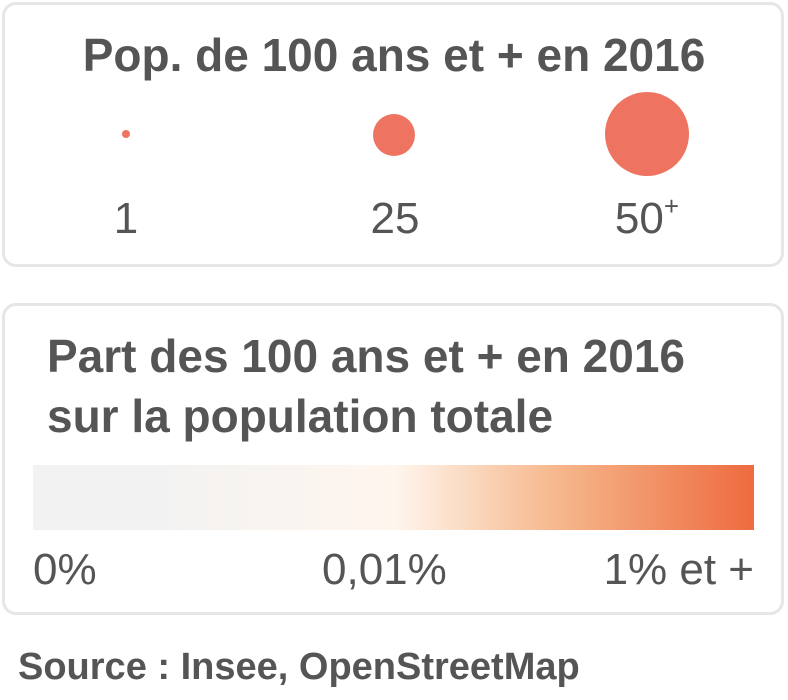 Image resolution: width=788 pixels, height=700 pixels. I want to click on scale-tick-mid: 0,01%, so click(384, 569).